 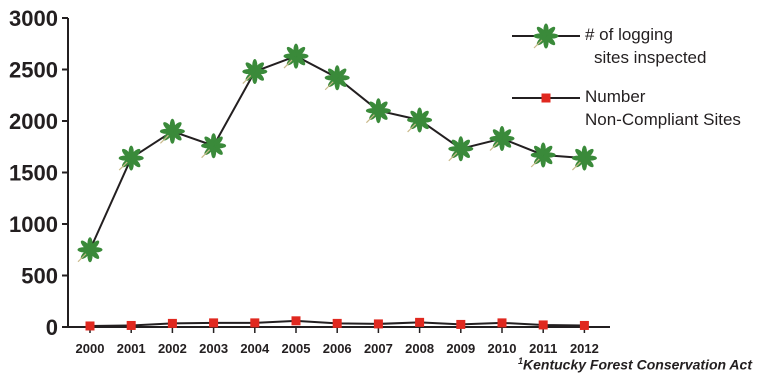 I want to click on x-tick-label: 2001, so click(x=131, y=348).